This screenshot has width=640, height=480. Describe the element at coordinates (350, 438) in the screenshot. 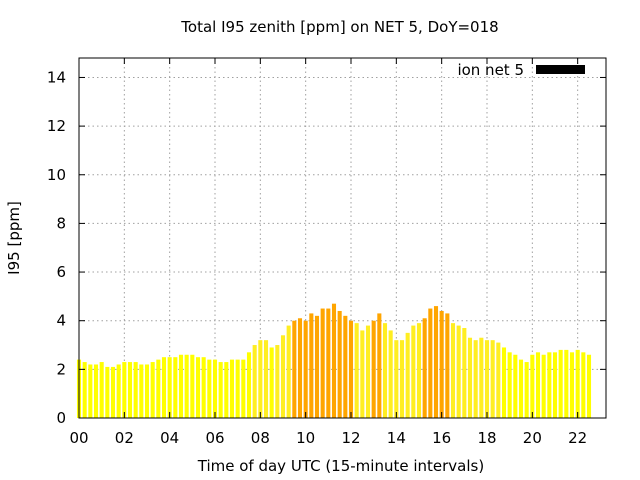

I see `x-tick-label: 12` at that location.